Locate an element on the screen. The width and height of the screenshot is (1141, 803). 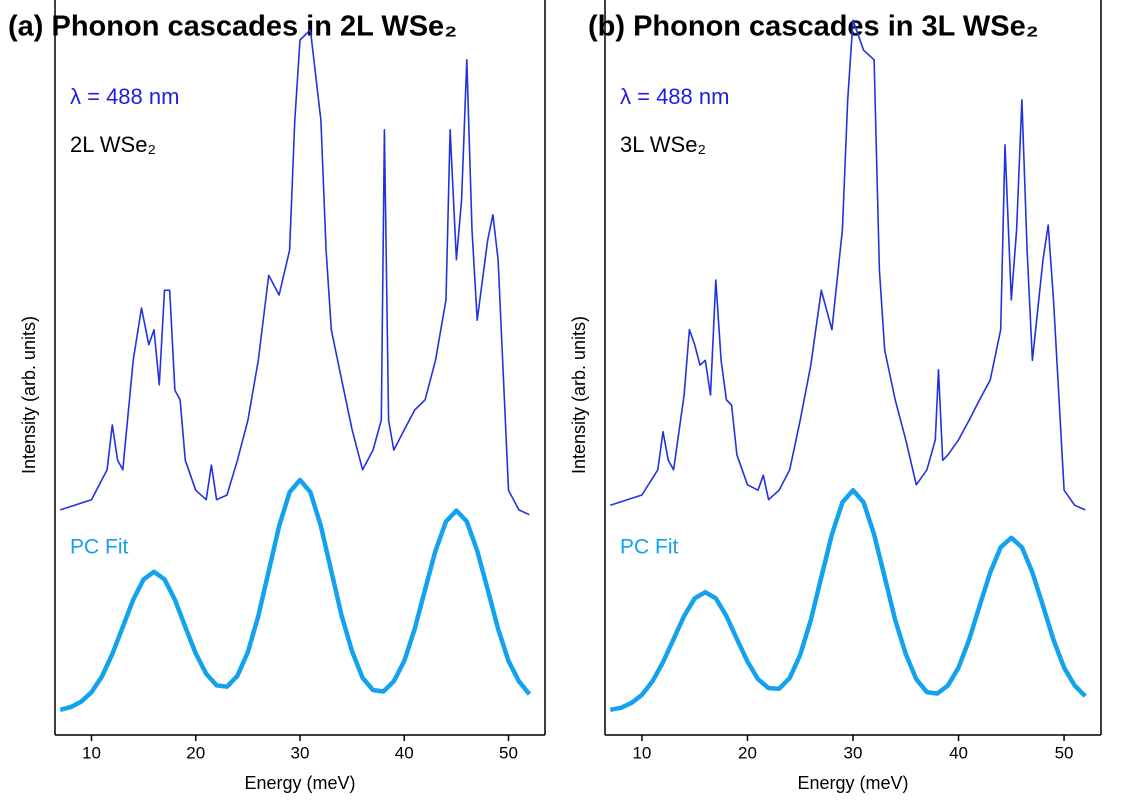
annotation: 2L WSe₂ is located at coordinates (113, 144).